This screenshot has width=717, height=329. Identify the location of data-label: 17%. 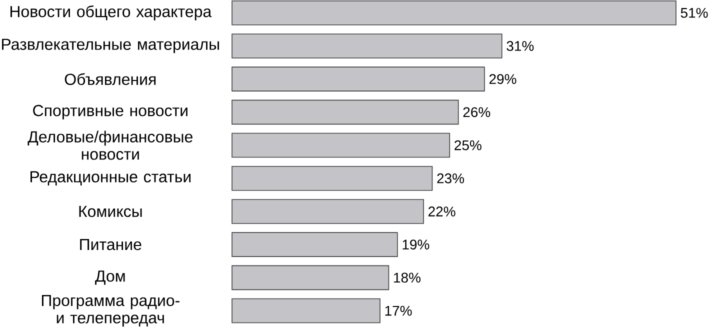
(398, 311).